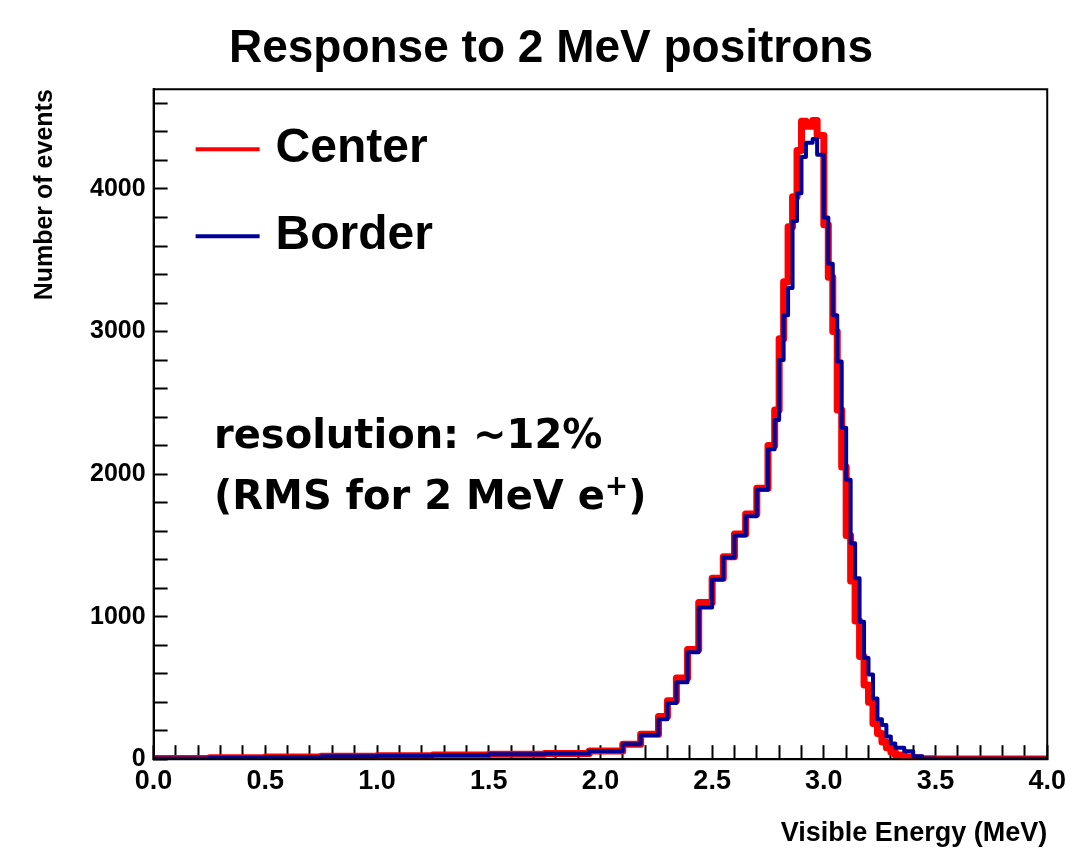 The width and height of the screenshot is (1086, 854). What do you see at coordinates (117, 471) in the screenshot?
I see `y-tick-label: 2000` at bounding box center [117, 471].